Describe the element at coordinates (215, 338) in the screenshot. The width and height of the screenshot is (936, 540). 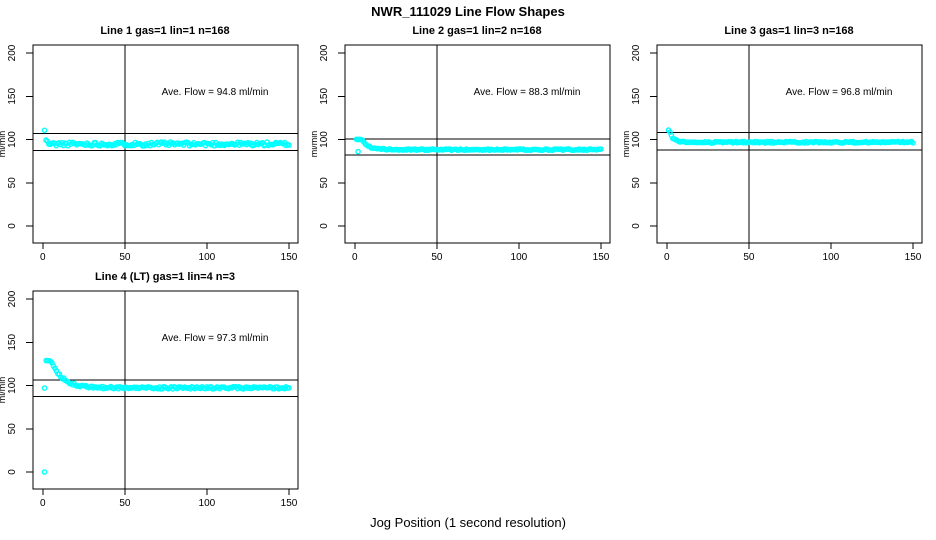
I see `ave-flow-annotation: Ave. Flow = 97.3 ml/min` at that location.